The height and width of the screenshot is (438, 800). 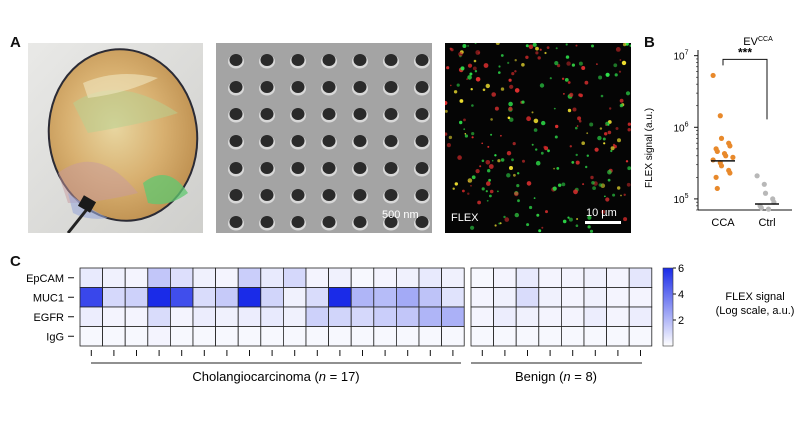 What do you see at coordinates (766, 223) in the screenshot?
I see `scatter-category-label: Ctrl` at bounding box center [766, 223].